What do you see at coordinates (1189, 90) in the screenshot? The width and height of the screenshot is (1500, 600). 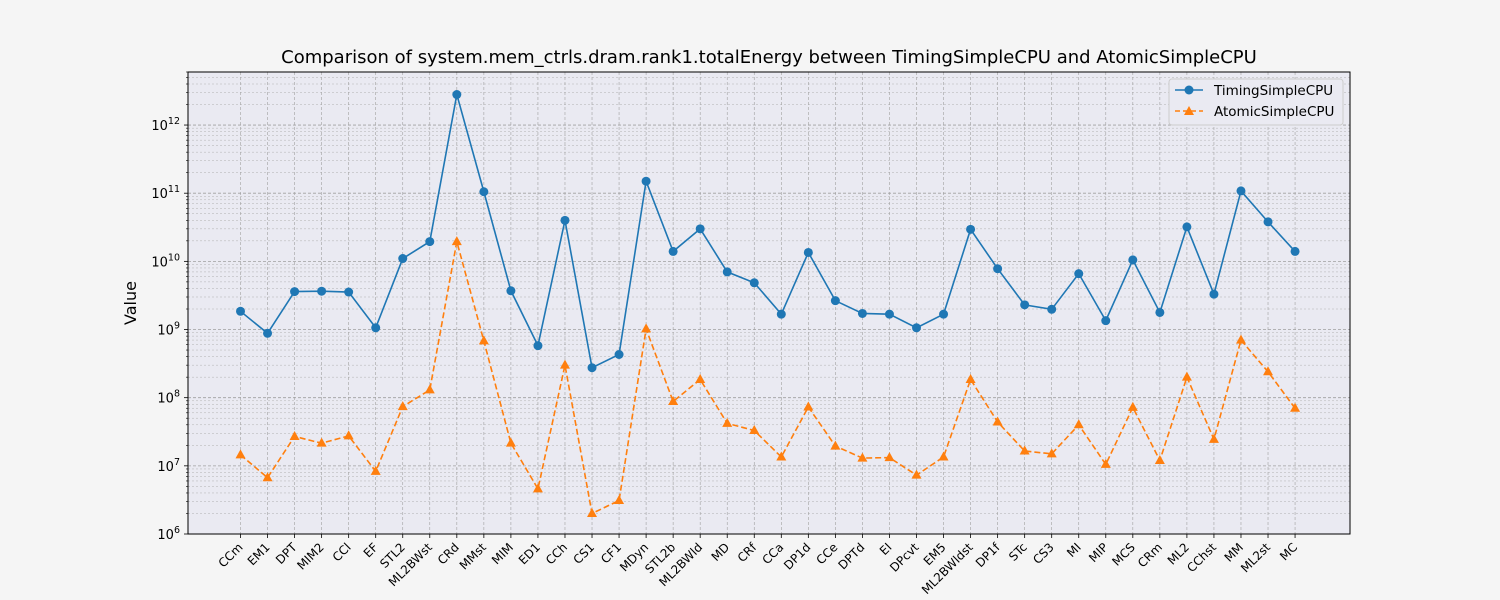 I see `legend-marker-timing` at bounding box center [1189, 90].